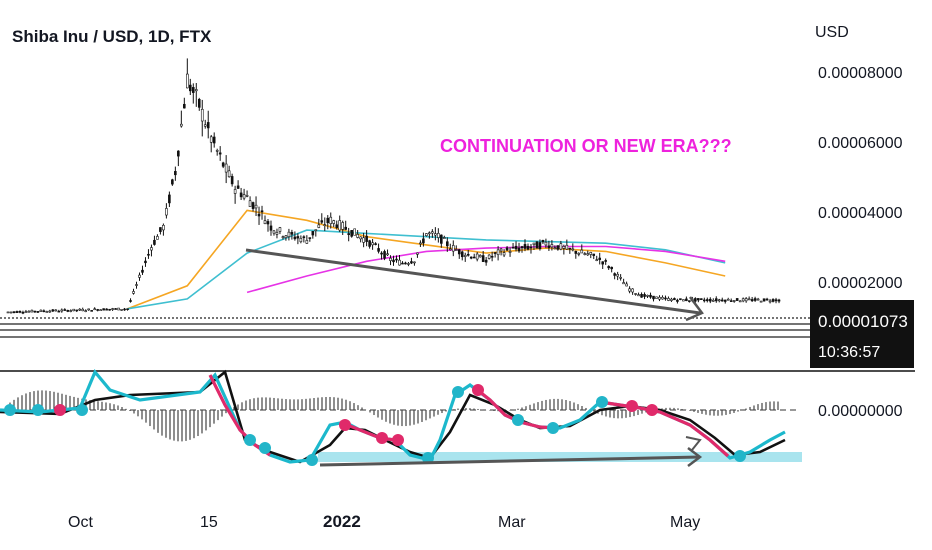  What do you see at coordinates (860, 283) in the screenshot?
I see `y-tick-label: 0.00002000` at bounding box center [860, 283].